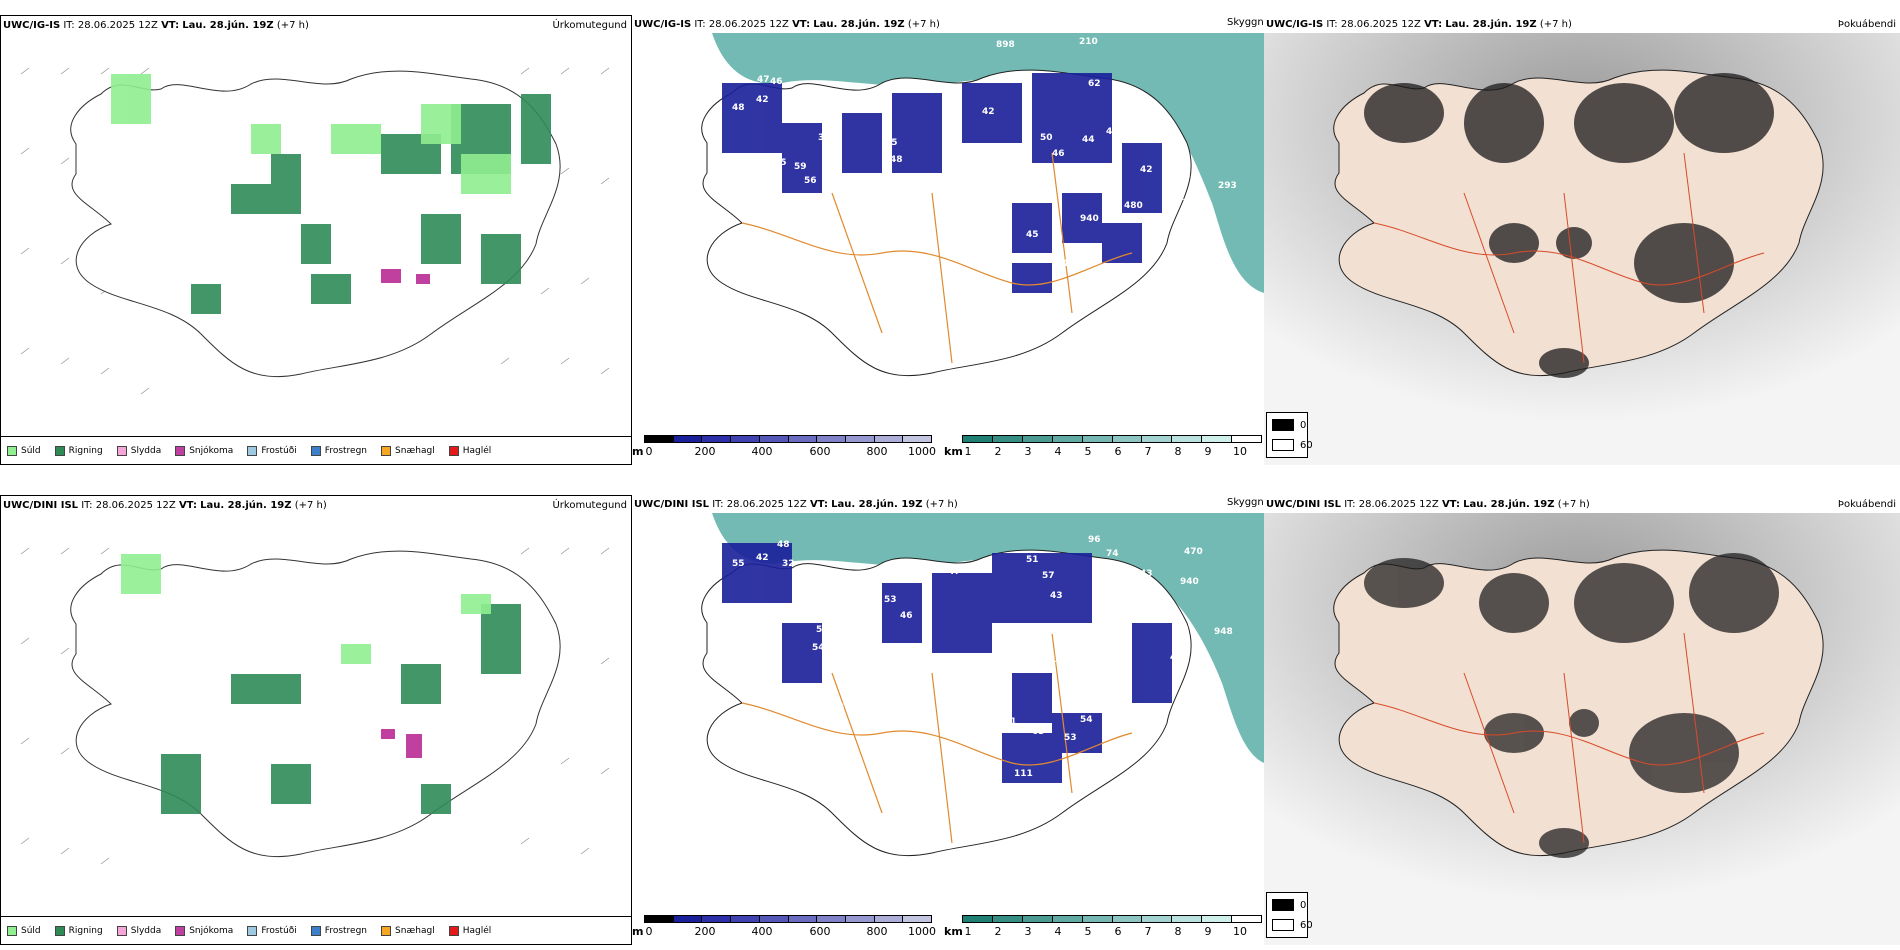  I want to click on vis-label: 52, so click(1124, 572).